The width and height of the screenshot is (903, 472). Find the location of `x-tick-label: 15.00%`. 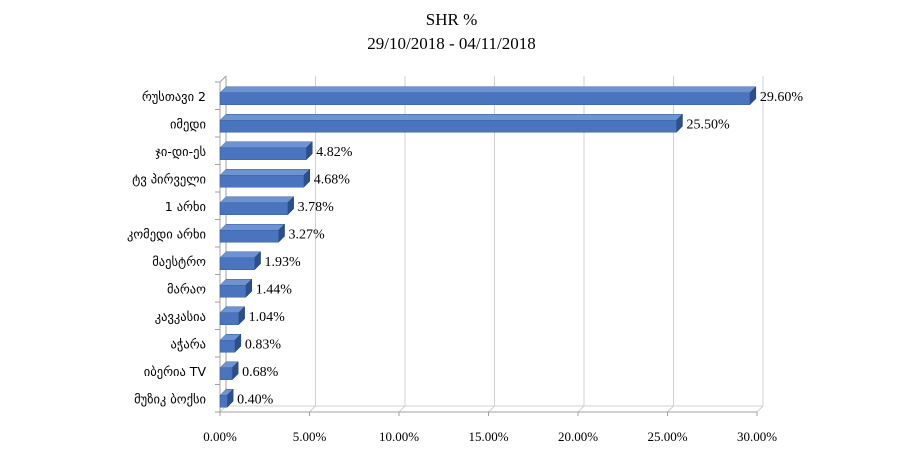

x-tick-label: 15.00% is located at coordinates (488, 436).